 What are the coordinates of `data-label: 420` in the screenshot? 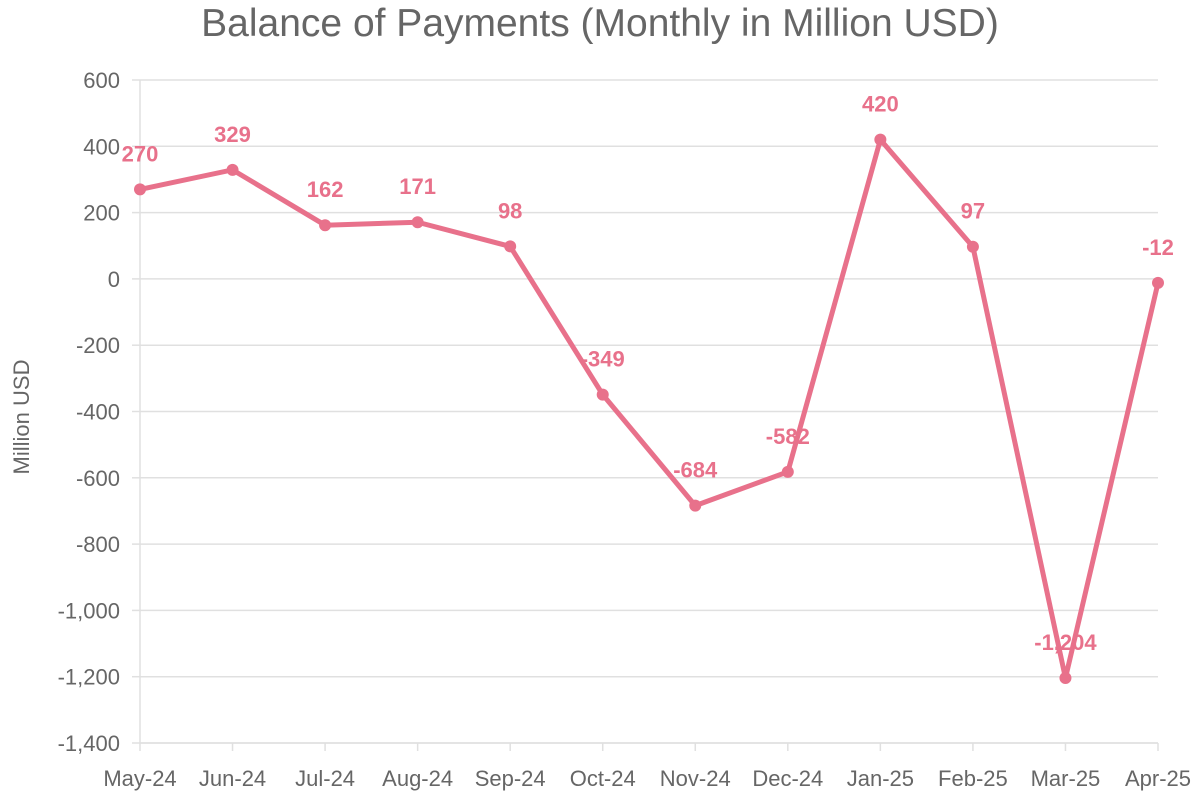 It's located at (880, 104).